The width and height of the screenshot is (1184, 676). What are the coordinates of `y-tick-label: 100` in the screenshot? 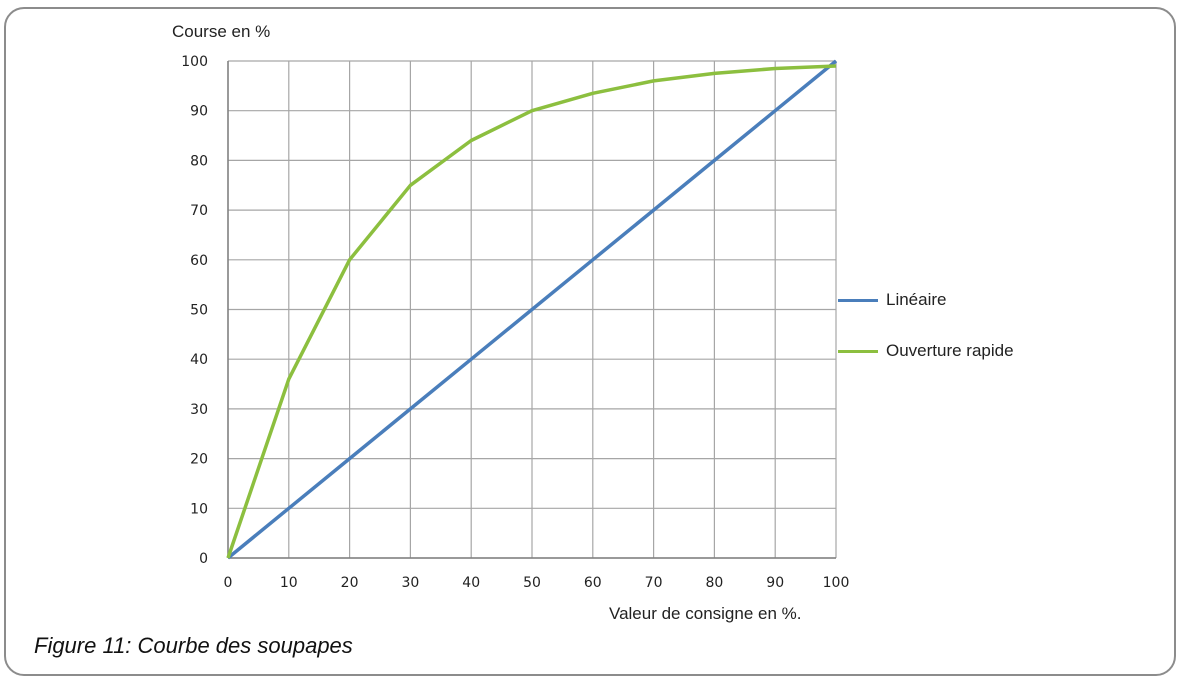 It's located at (194, 62).